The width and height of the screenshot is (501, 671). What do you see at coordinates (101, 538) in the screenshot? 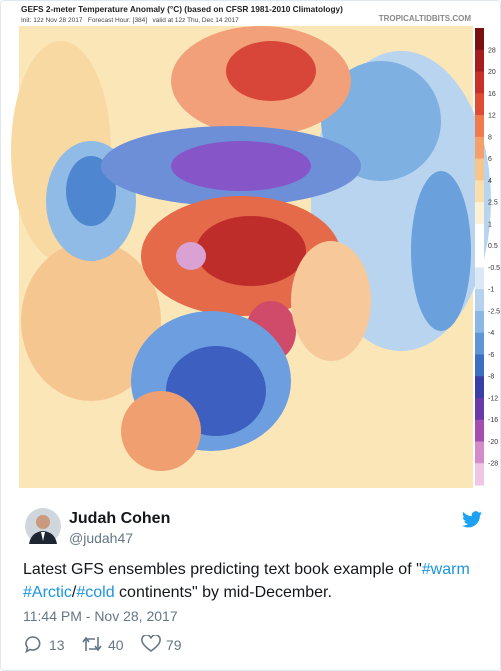
I see `user-handle: @judah47` at bounding box center [101, 538].